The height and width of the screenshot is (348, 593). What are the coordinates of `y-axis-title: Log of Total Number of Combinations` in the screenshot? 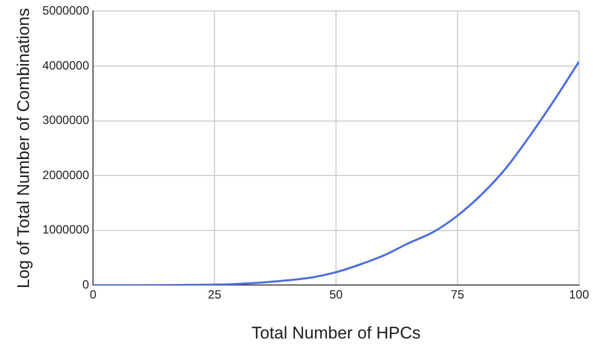 It's located at (23, 148).